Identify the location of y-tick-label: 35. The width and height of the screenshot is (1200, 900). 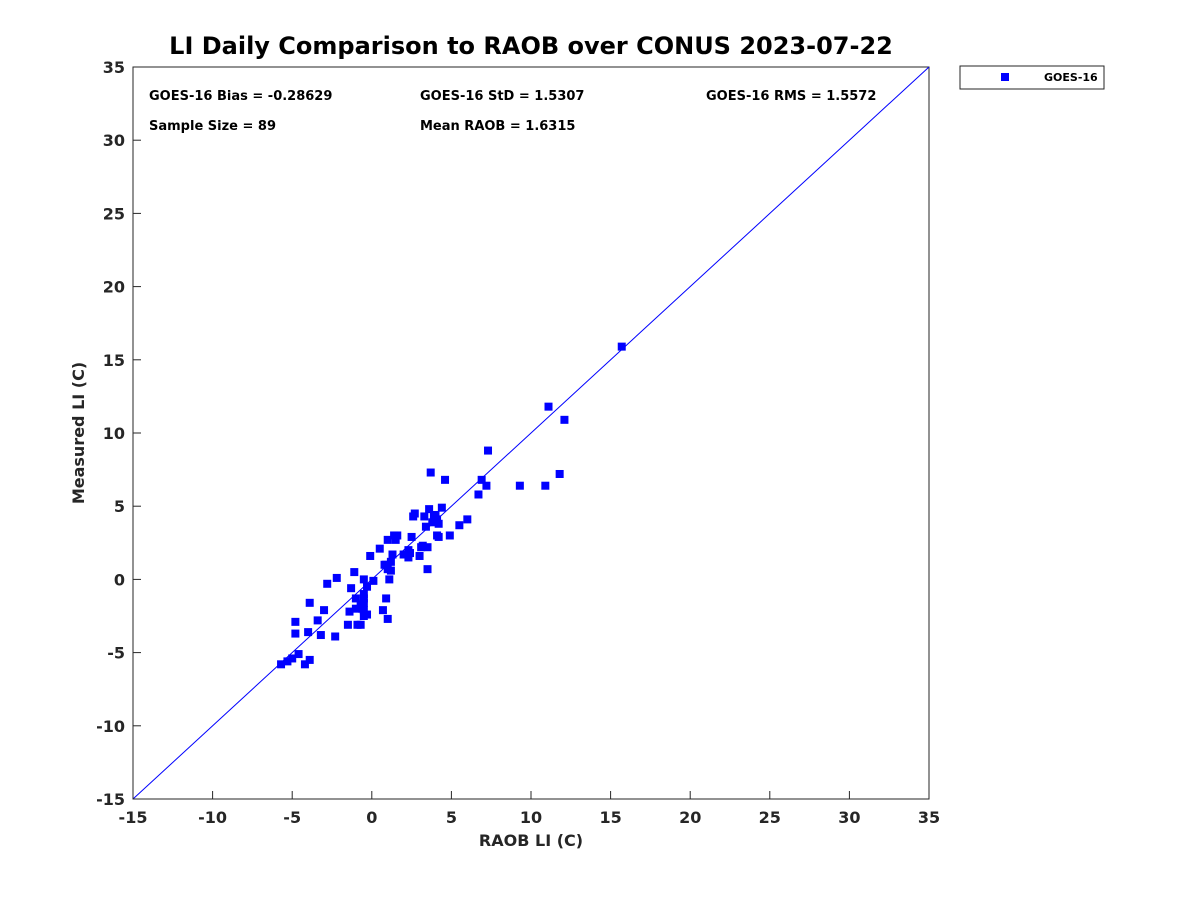
(114, 67).